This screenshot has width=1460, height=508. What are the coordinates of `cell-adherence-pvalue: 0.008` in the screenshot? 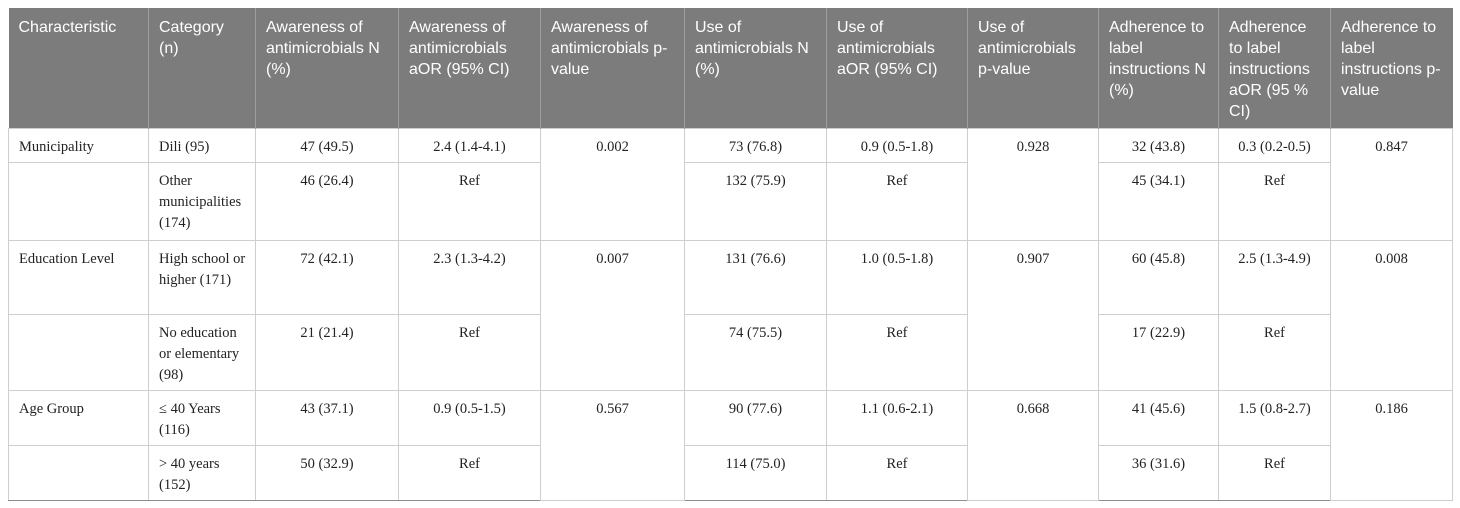 It's located at (1391, 315).